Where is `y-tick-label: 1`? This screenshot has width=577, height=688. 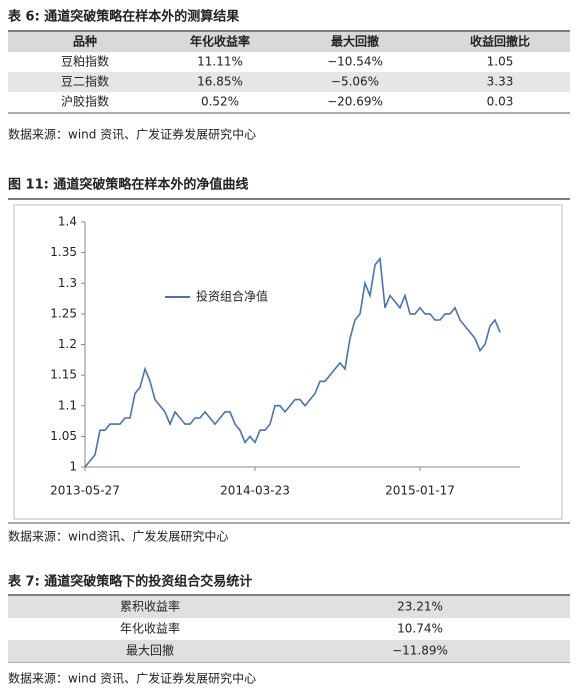
y-tick-label: 1 is located at coordinates (73, 467).